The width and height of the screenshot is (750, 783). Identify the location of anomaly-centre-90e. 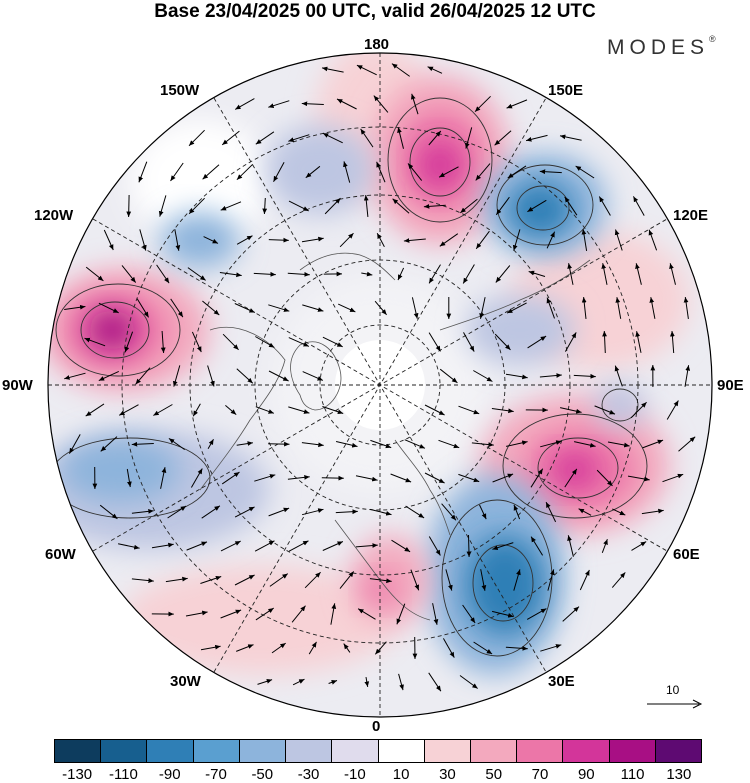
(620, 405).